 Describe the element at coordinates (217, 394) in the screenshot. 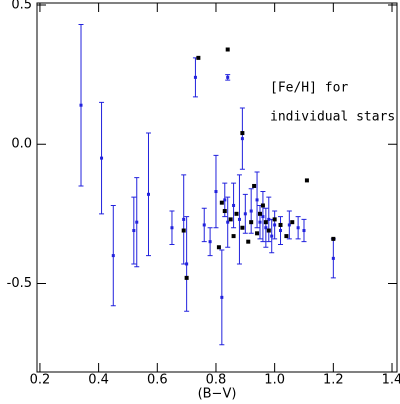

I see `x-axis-label: (B−V)` at that location.